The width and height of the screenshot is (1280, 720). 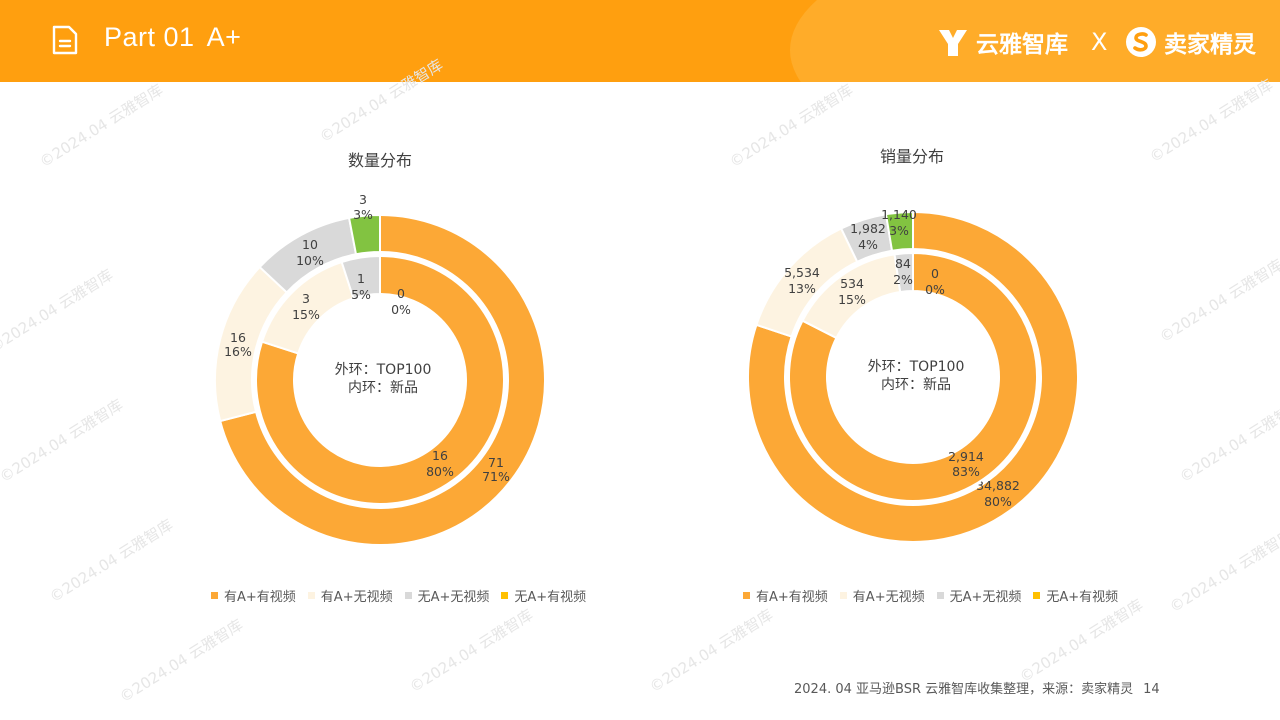 I want to click on footer-note: 2024. 04 亚马逊BSR 云雅智库收集整理，来源：卖家精灵 14, so click(x=977, y=687).